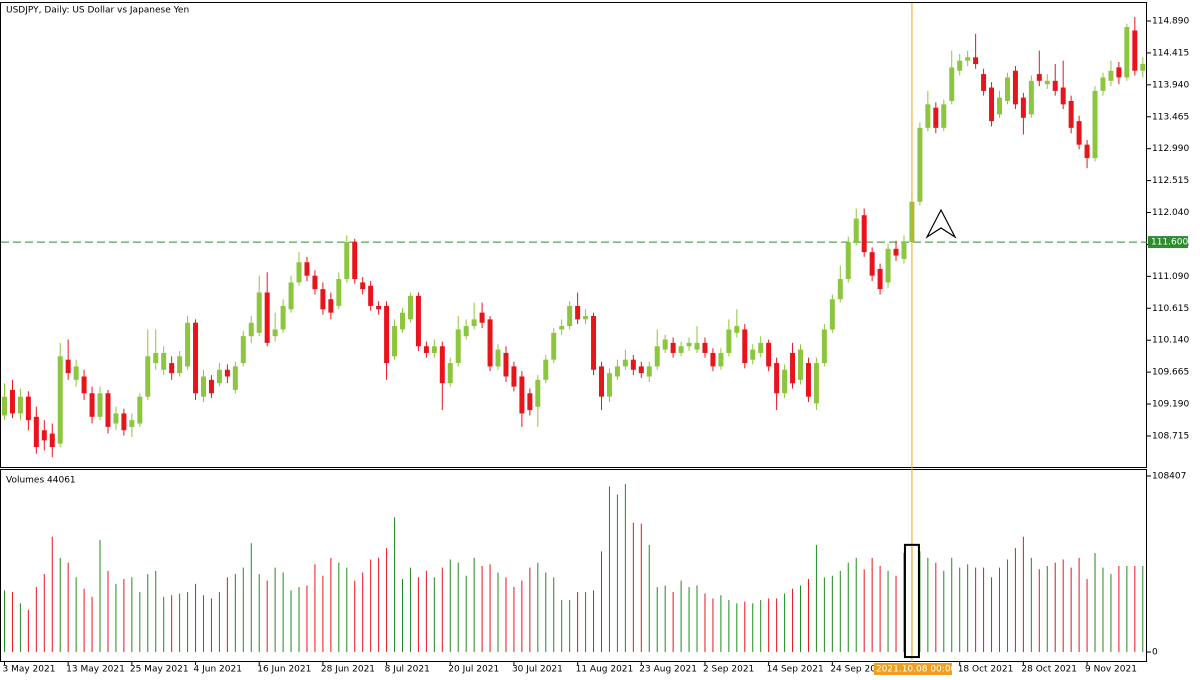  Describe the element at coordinates (1170, 85) in the screenshot. I see `y-tick-label: 113.940` at that location.